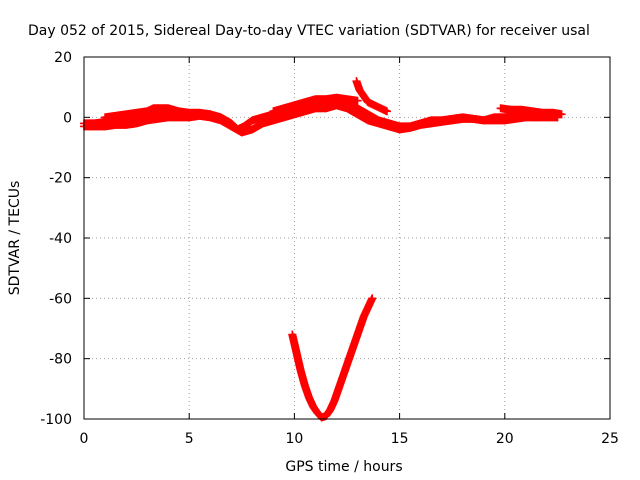  Describe the element at coordinates (15, 238) in the screenshot. I see `y-axis-label: SDTVAR / TECUs` at that location.